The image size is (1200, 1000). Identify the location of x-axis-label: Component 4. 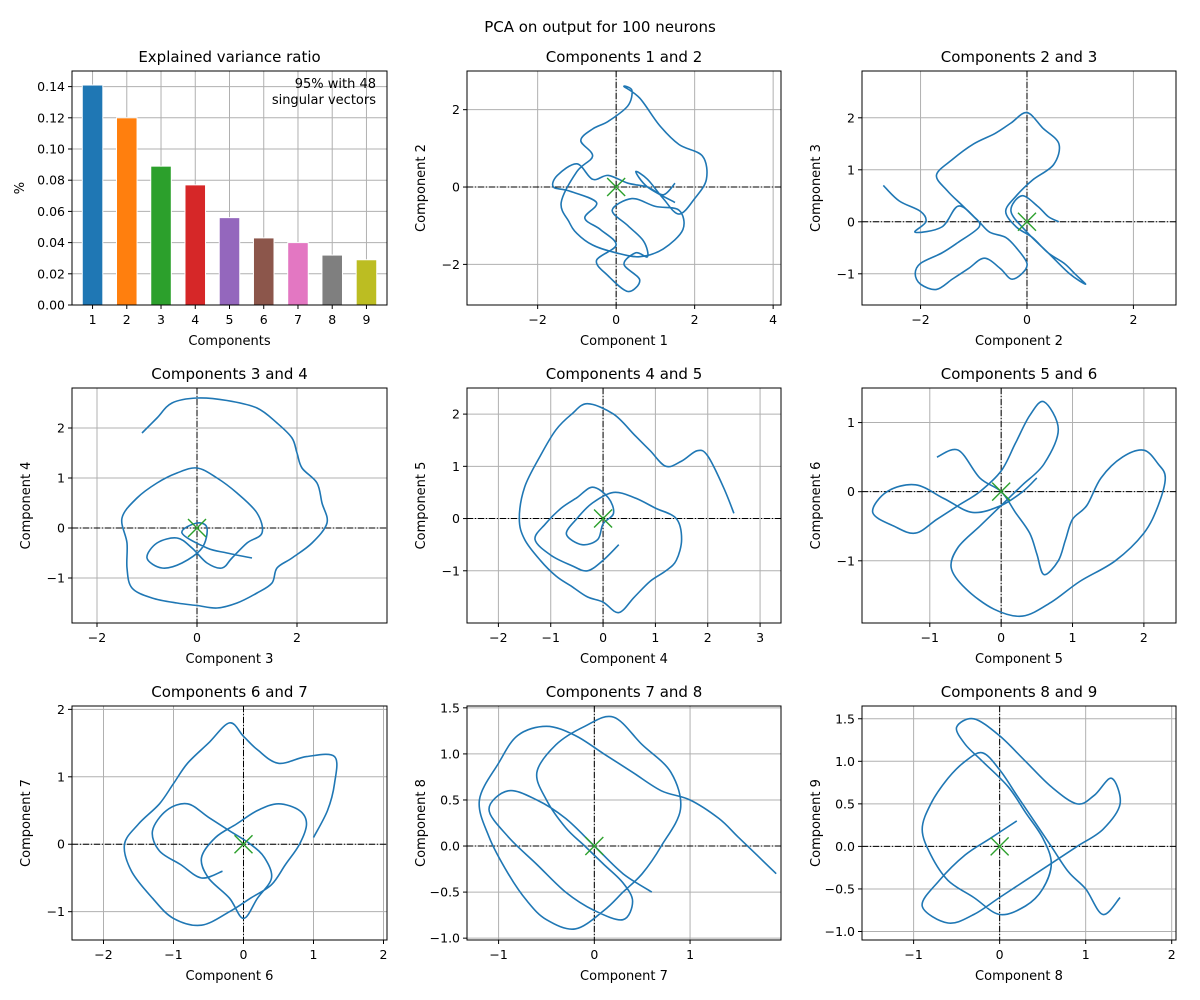
(624, 659).